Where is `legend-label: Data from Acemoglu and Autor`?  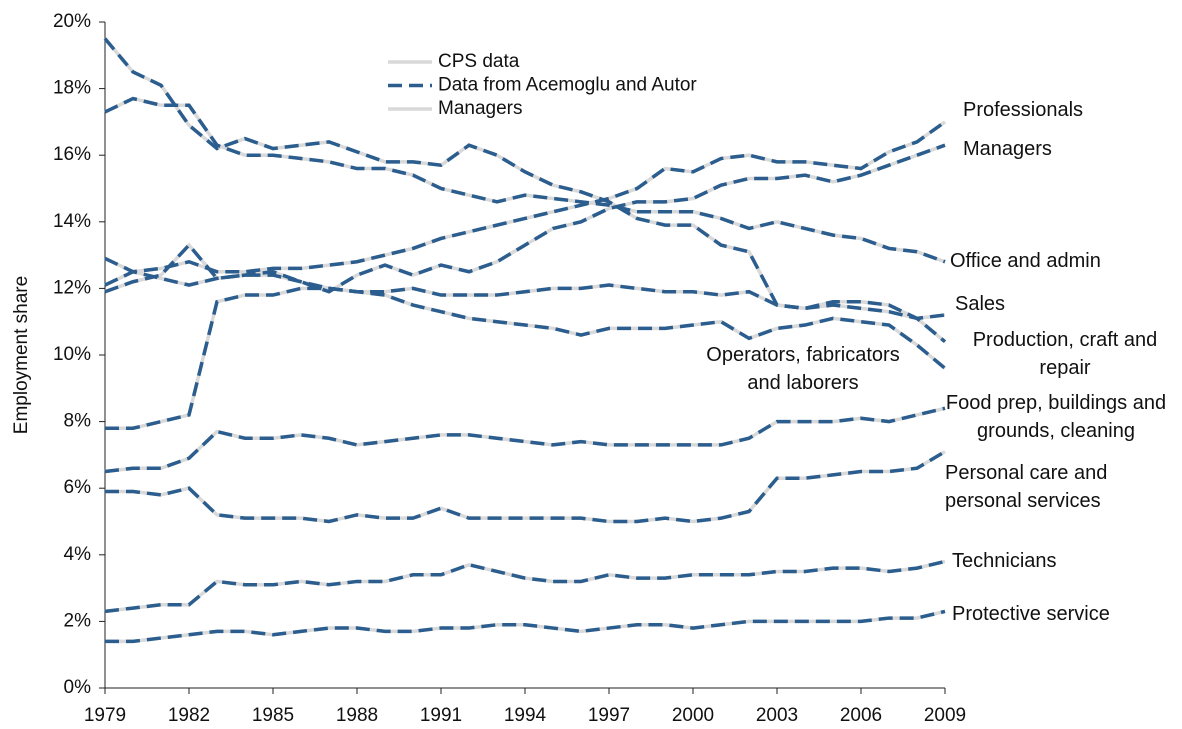
legend-label: Data from Acemoglu and Autor is located at coordinates (567, 85).